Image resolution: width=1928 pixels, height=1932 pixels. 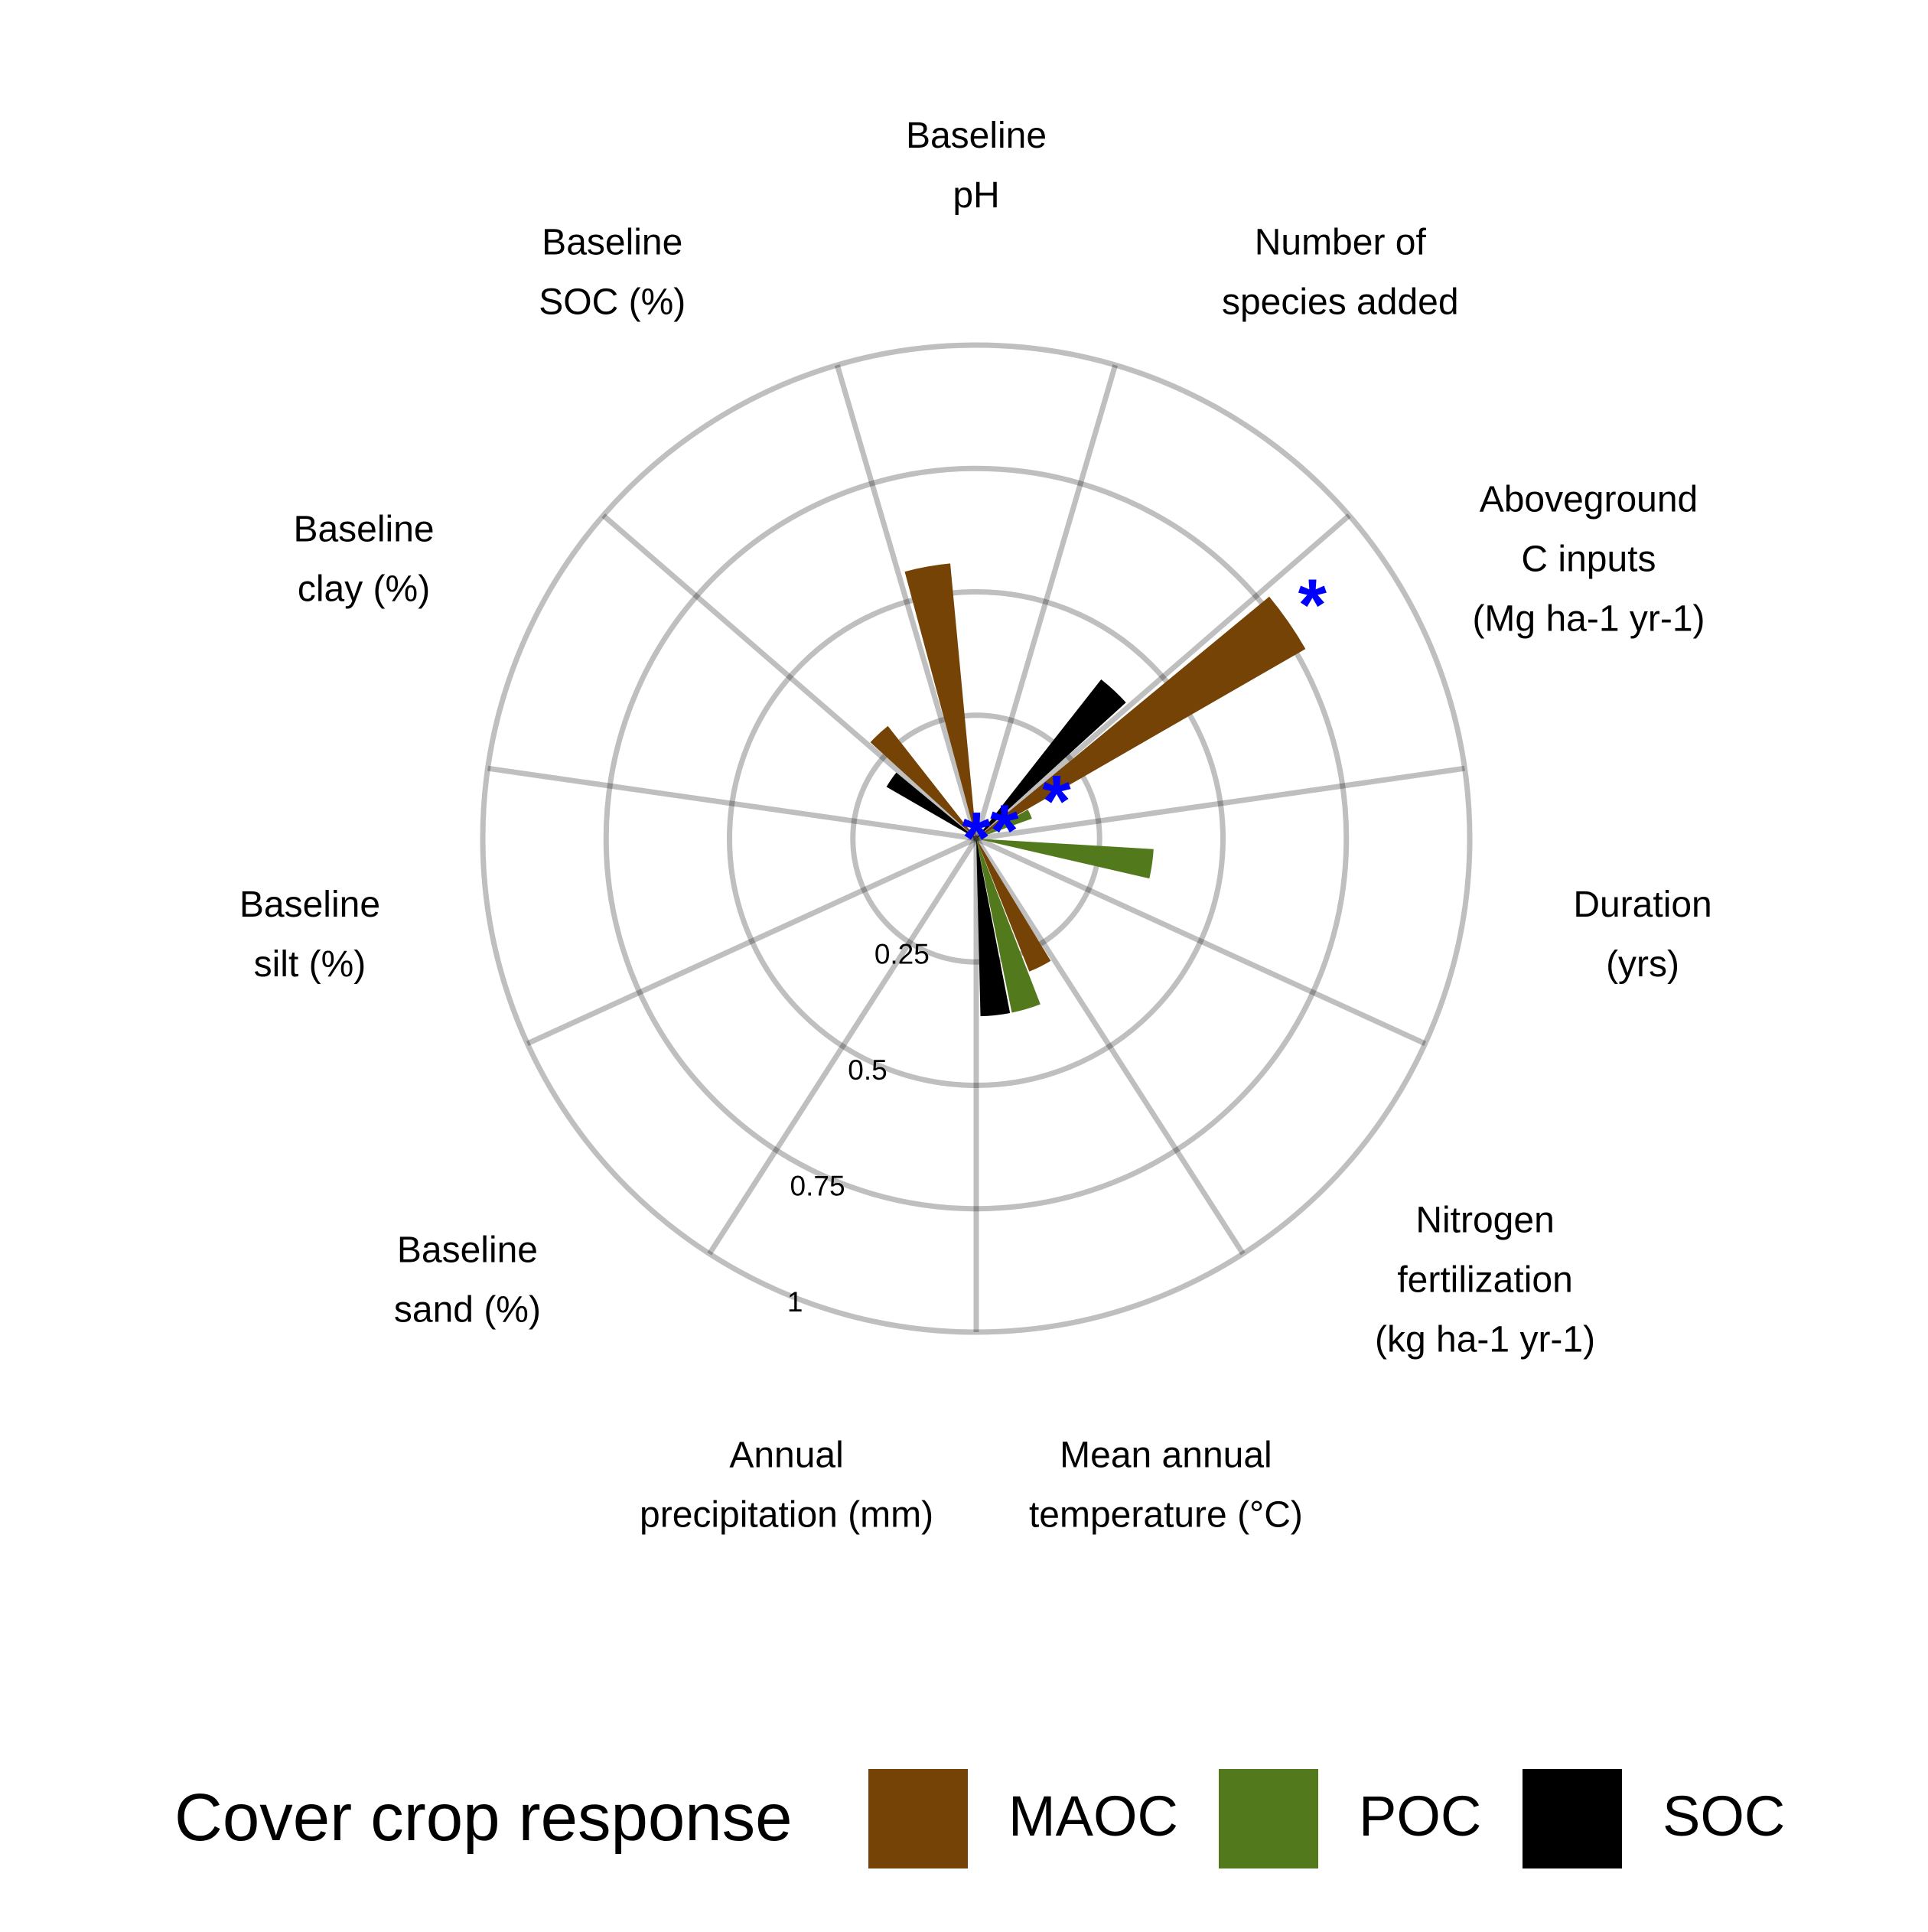 What do you see at coordinates (364, 589) in the screenshot?
I see `category-label-line: clay (%)` at bounding box center [364, 589].